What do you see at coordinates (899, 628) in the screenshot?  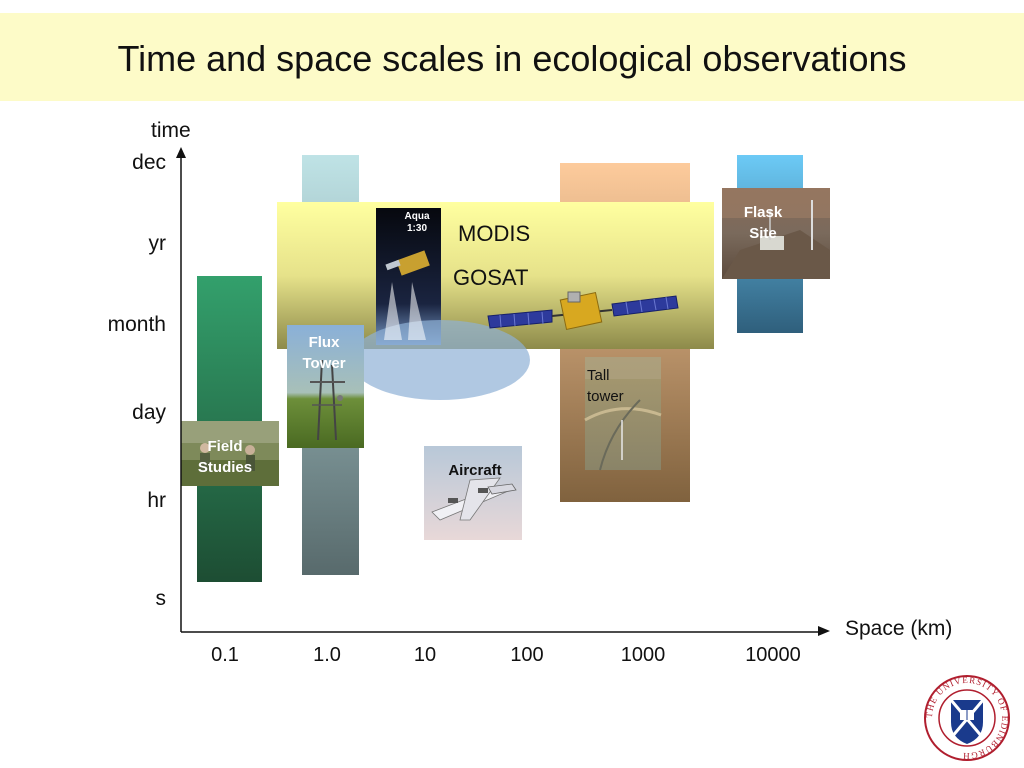 I see `x-axis-label: Space (km)` at bounding box center [899, 628].